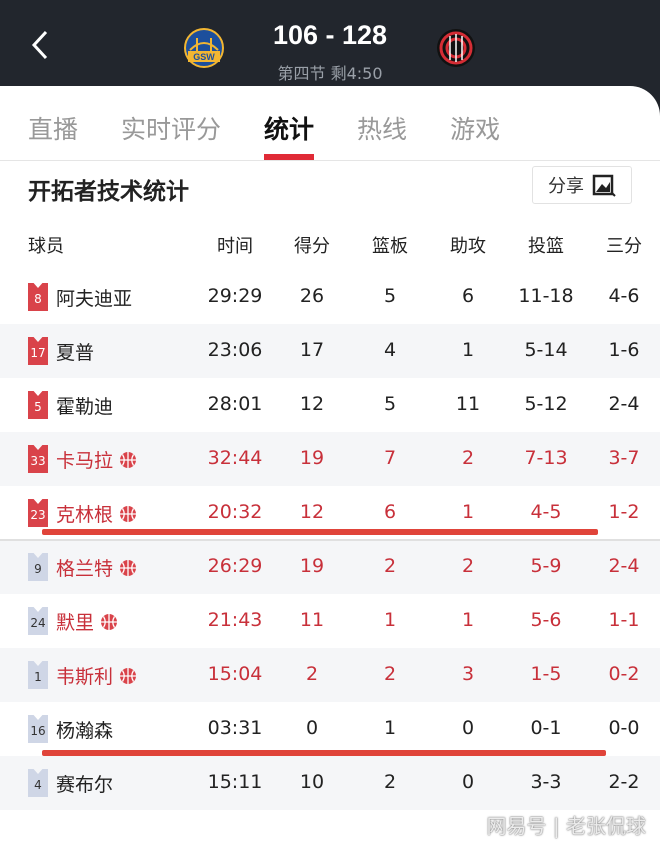  Describe the element at coordinates (546, 246) in the screenshot. I see `column-header: 投篮` at that location.